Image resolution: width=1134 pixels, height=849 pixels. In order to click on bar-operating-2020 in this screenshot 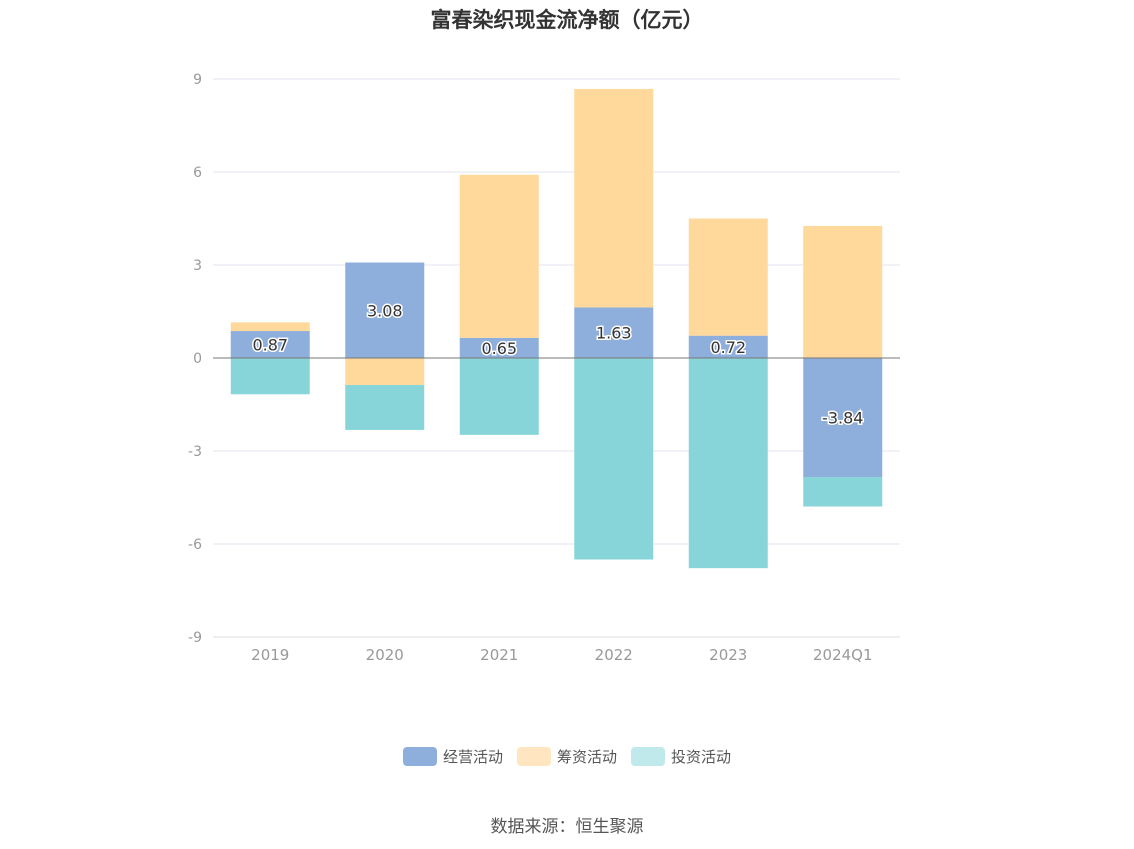, I will do `click(385, 310)`.